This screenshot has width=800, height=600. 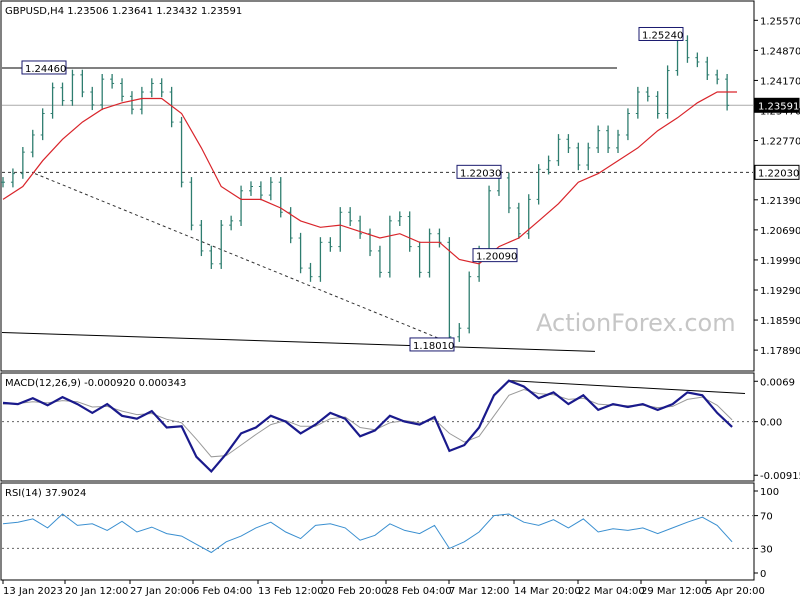 I want to click on lower-trendline, so click(x=298, y=342).